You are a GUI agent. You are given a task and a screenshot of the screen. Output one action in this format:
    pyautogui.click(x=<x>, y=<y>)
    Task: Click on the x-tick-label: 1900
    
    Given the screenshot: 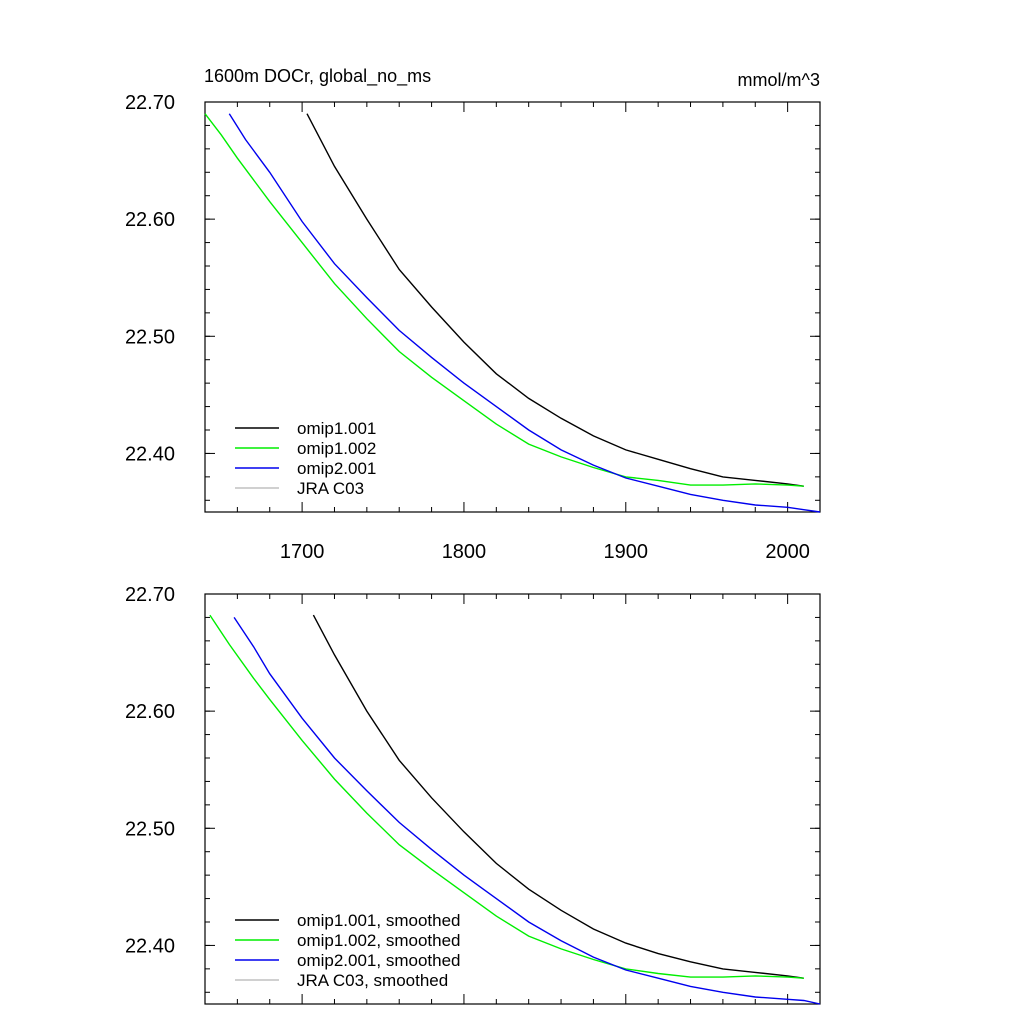 What is the action you would take?
    pyautogui.click(x=626, y=552)
    